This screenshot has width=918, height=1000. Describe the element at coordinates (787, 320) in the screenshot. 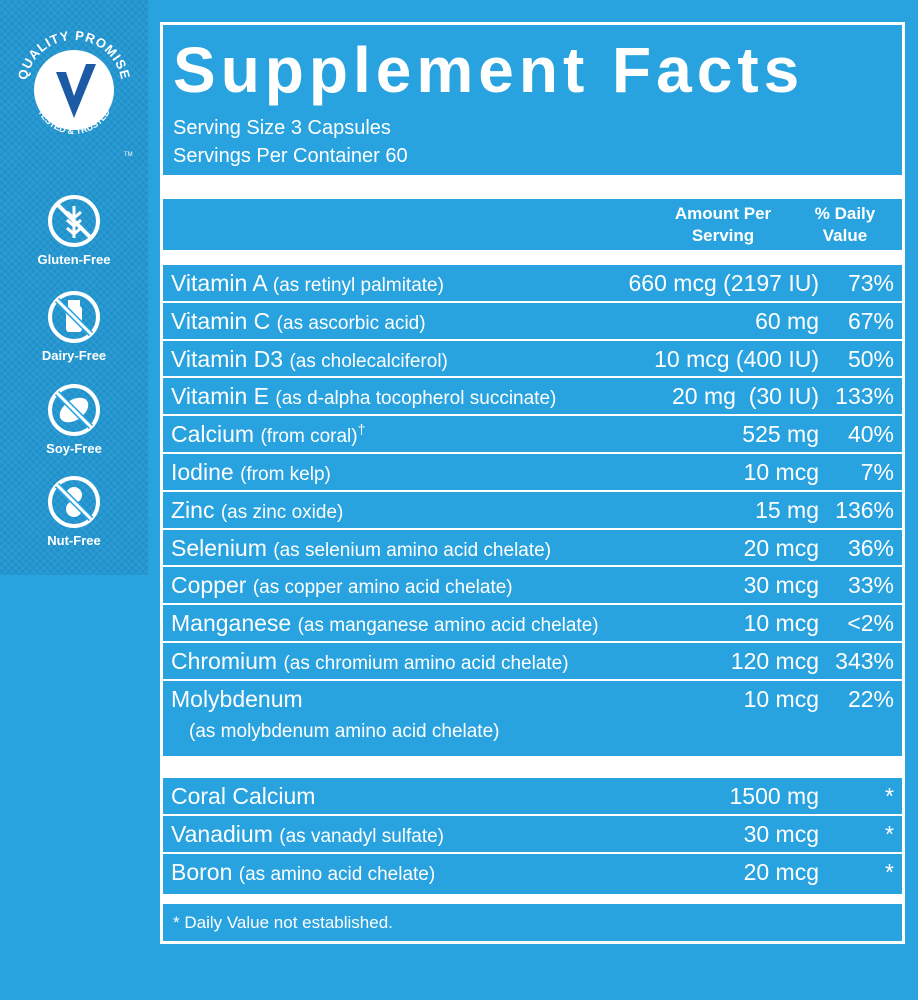

I see `nutrient-amount: 60 mg` at that location.